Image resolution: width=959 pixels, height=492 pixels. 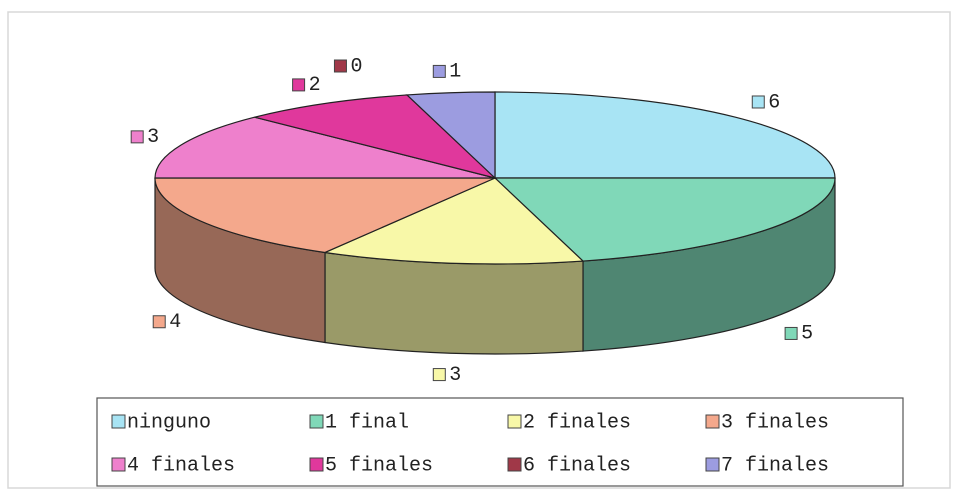 What do you see at coordinates (774, 102) in the screenshot?
I see `data-label: 6` at bounding box center [774, 102].